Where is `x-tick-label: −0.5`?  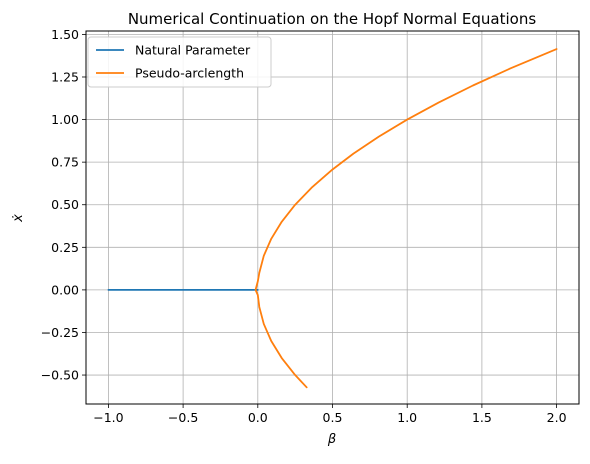 x-tick-label: −0.5 is located at coordinates (183, 417).